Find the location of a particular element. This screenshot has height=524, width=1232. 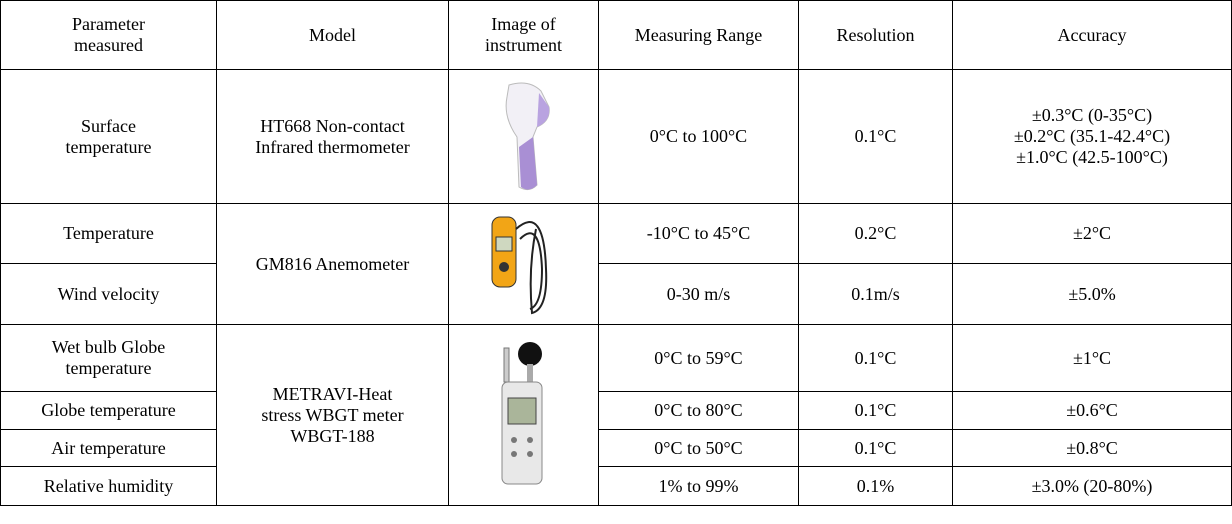

model-cell: GM816 Anemometer is located at coordinates (332, 264).